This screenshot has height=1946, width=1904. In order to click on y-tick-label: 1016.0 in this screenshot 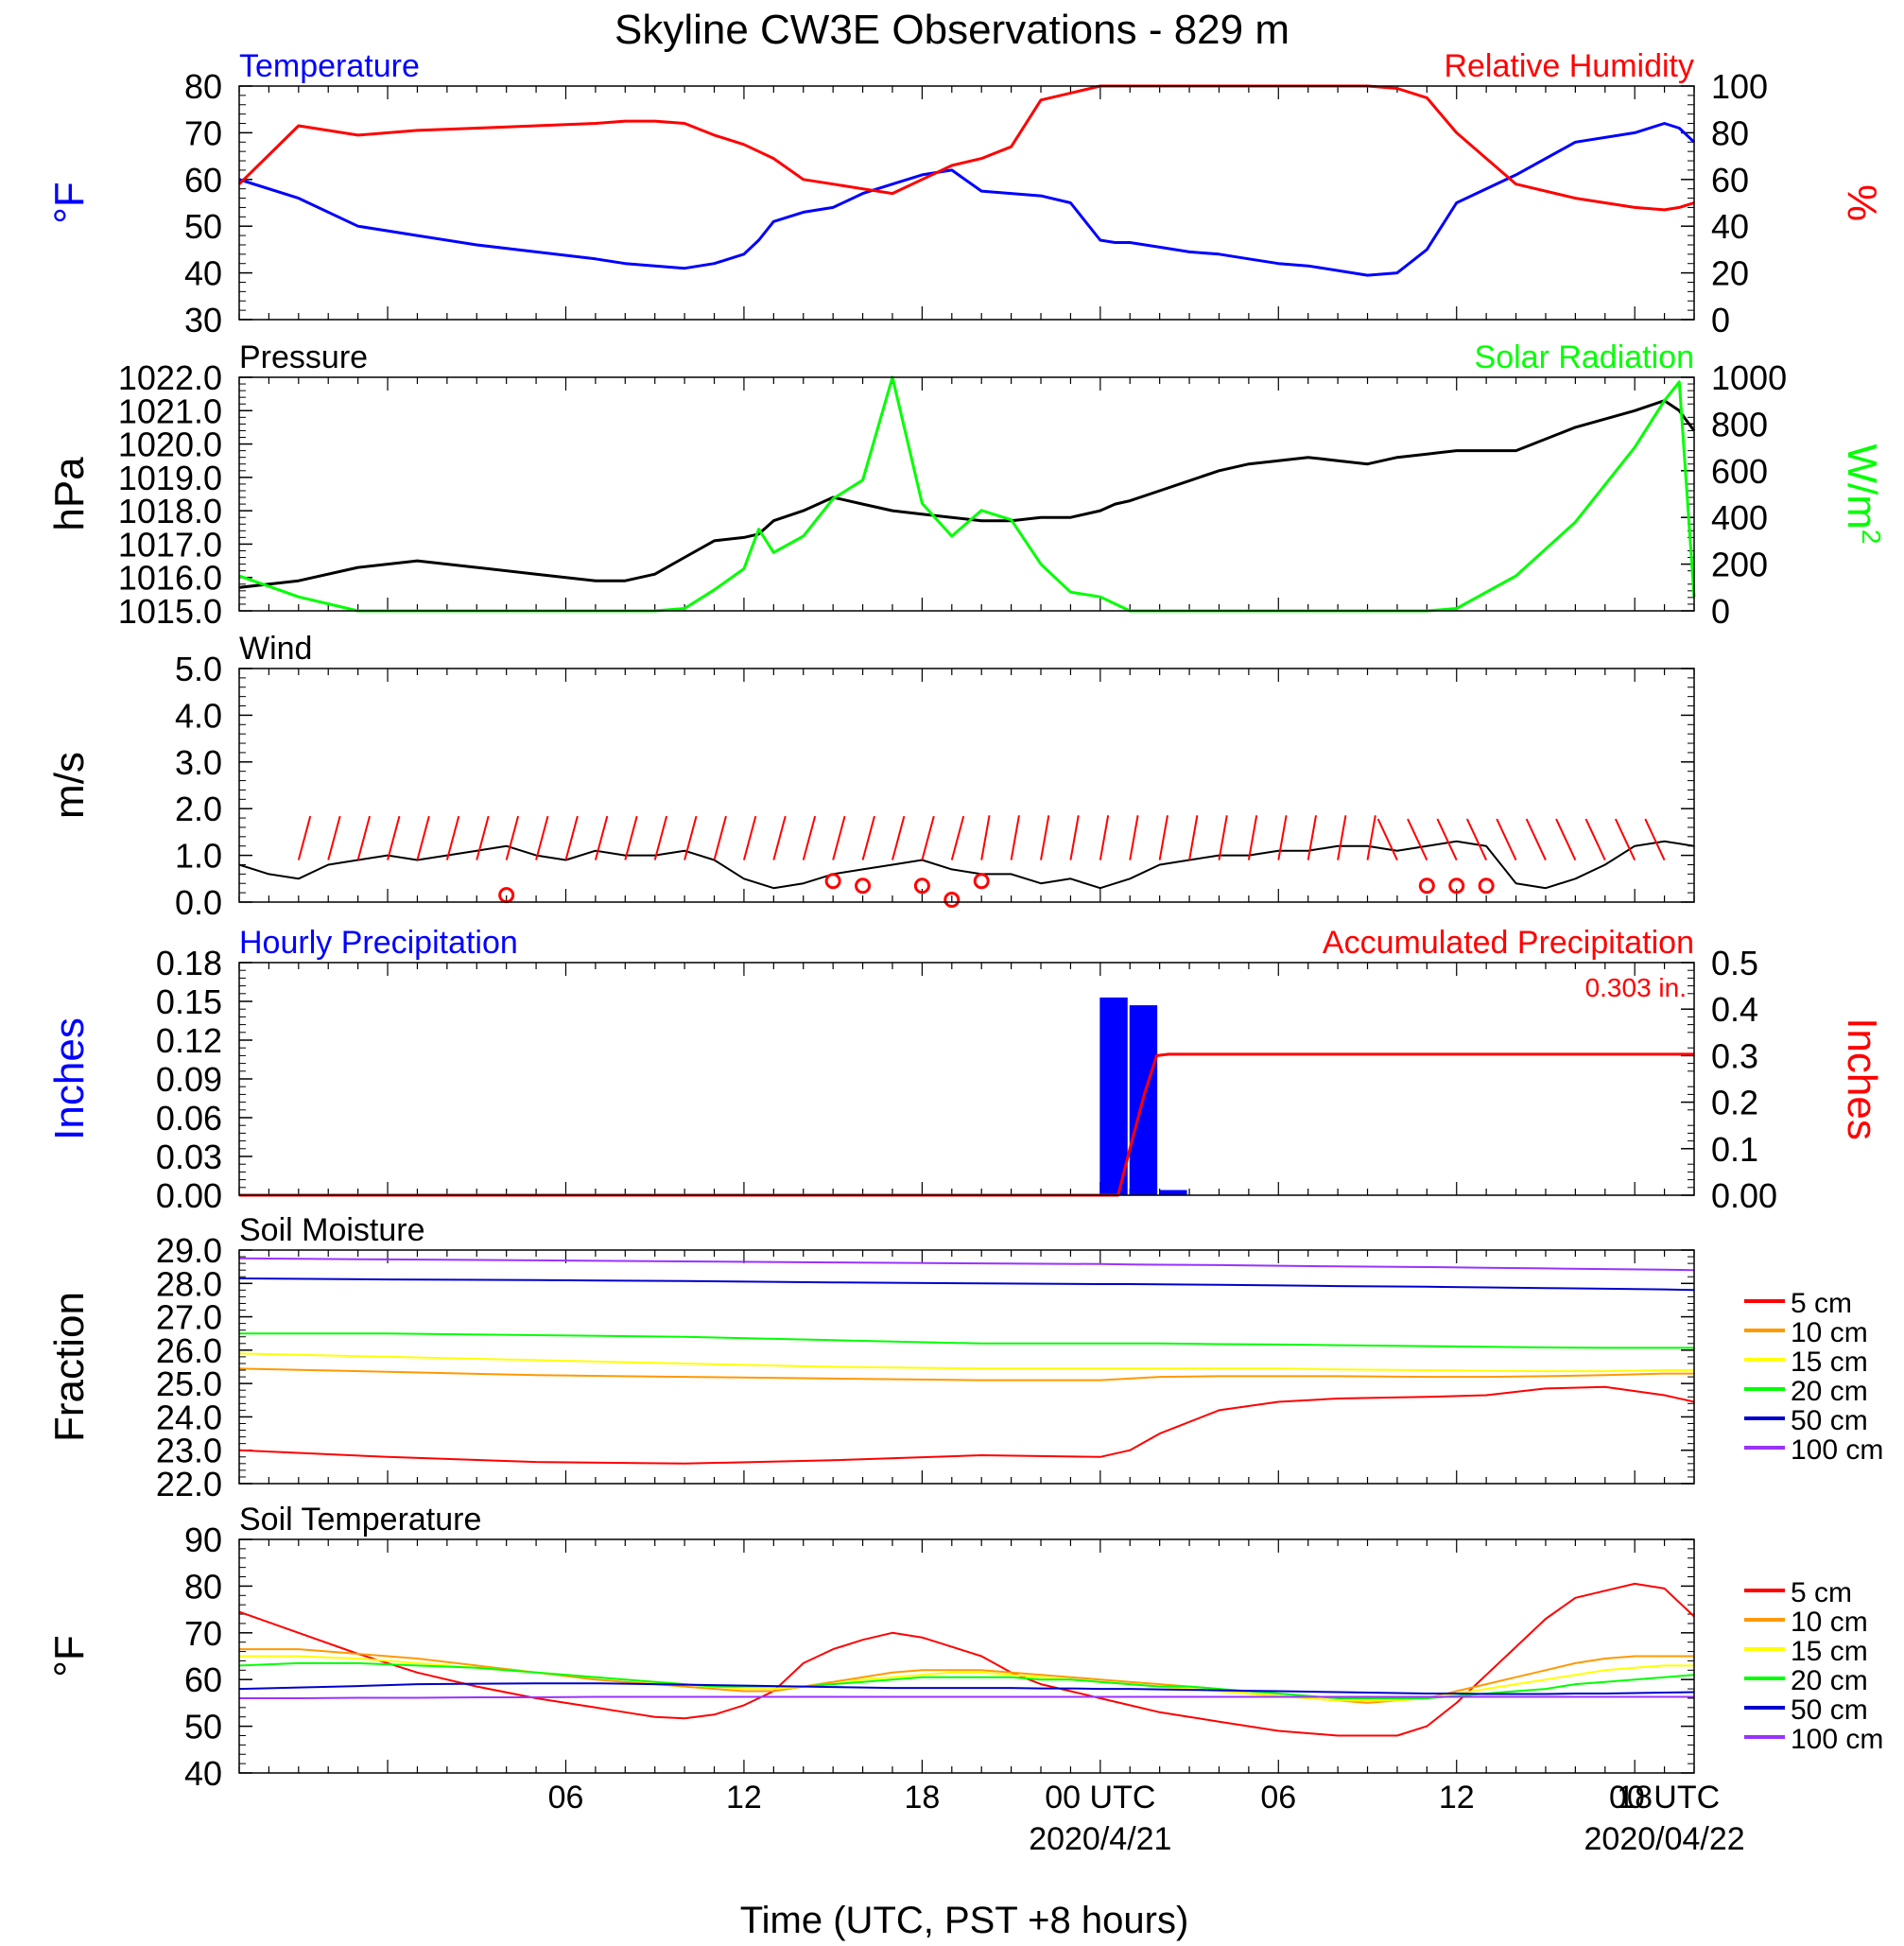, I will do `click(170, 579)`.